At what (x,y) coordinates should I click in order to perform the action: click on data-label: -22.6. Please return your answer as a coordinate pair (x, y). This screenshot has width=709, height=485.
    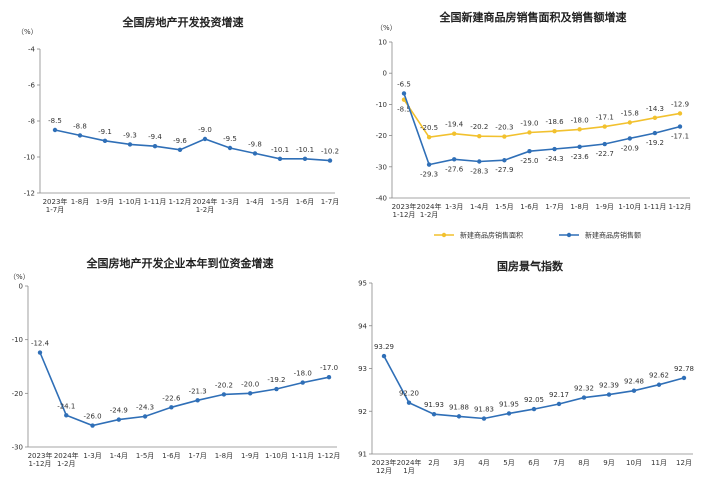
    Looking at the image, I should click on (171, 398).